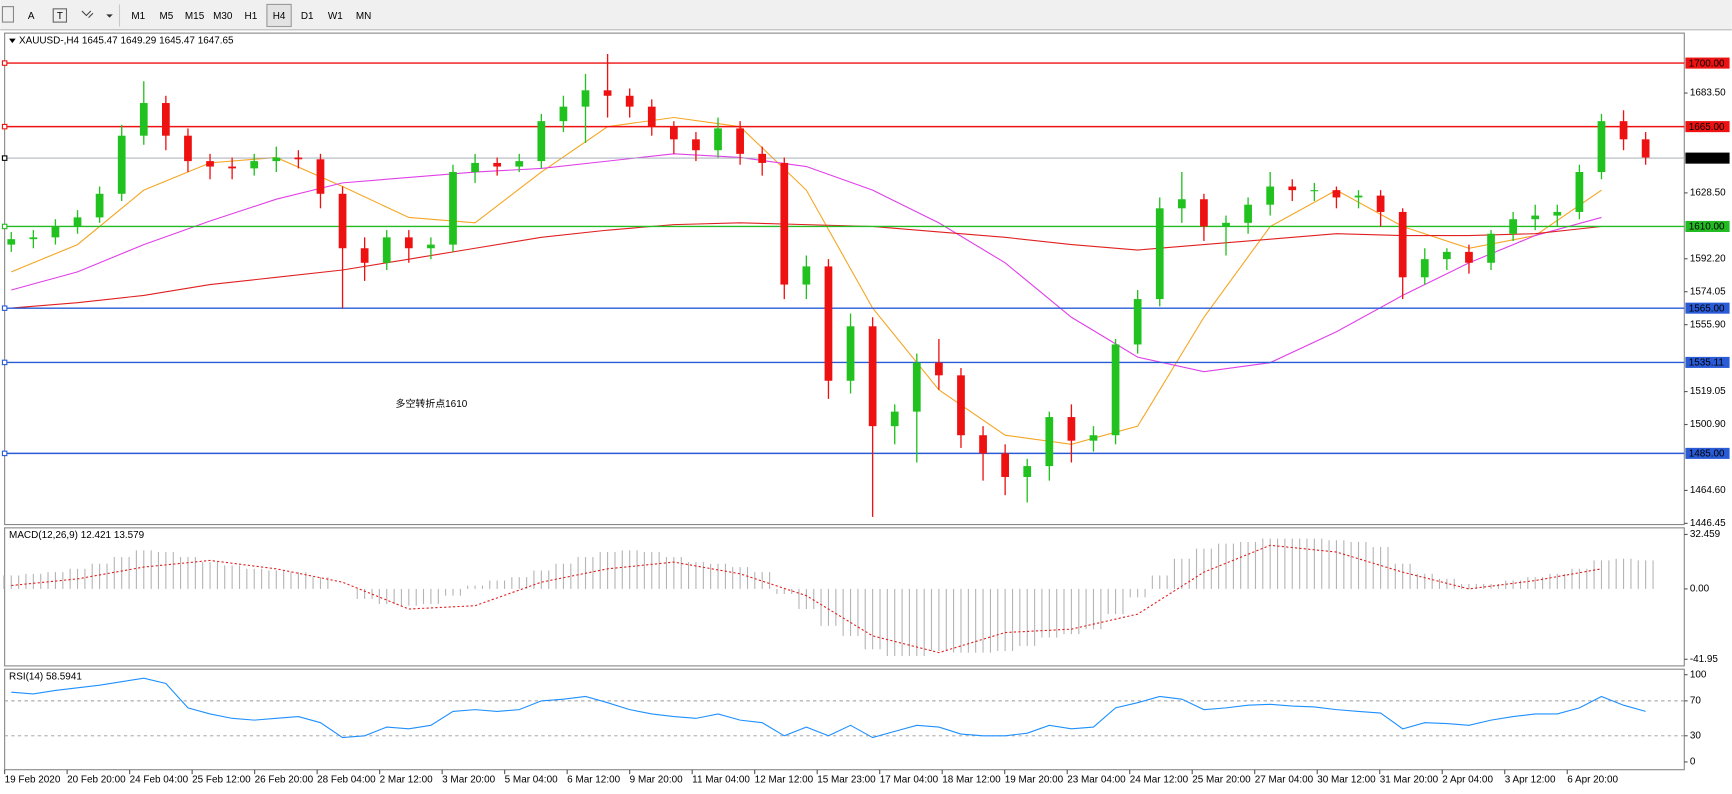  What do you see at coordinates (159, 779) in the screenshot?
I see `x-tick-label: 24 Feb 04:00` at bounding box center [159, 779].